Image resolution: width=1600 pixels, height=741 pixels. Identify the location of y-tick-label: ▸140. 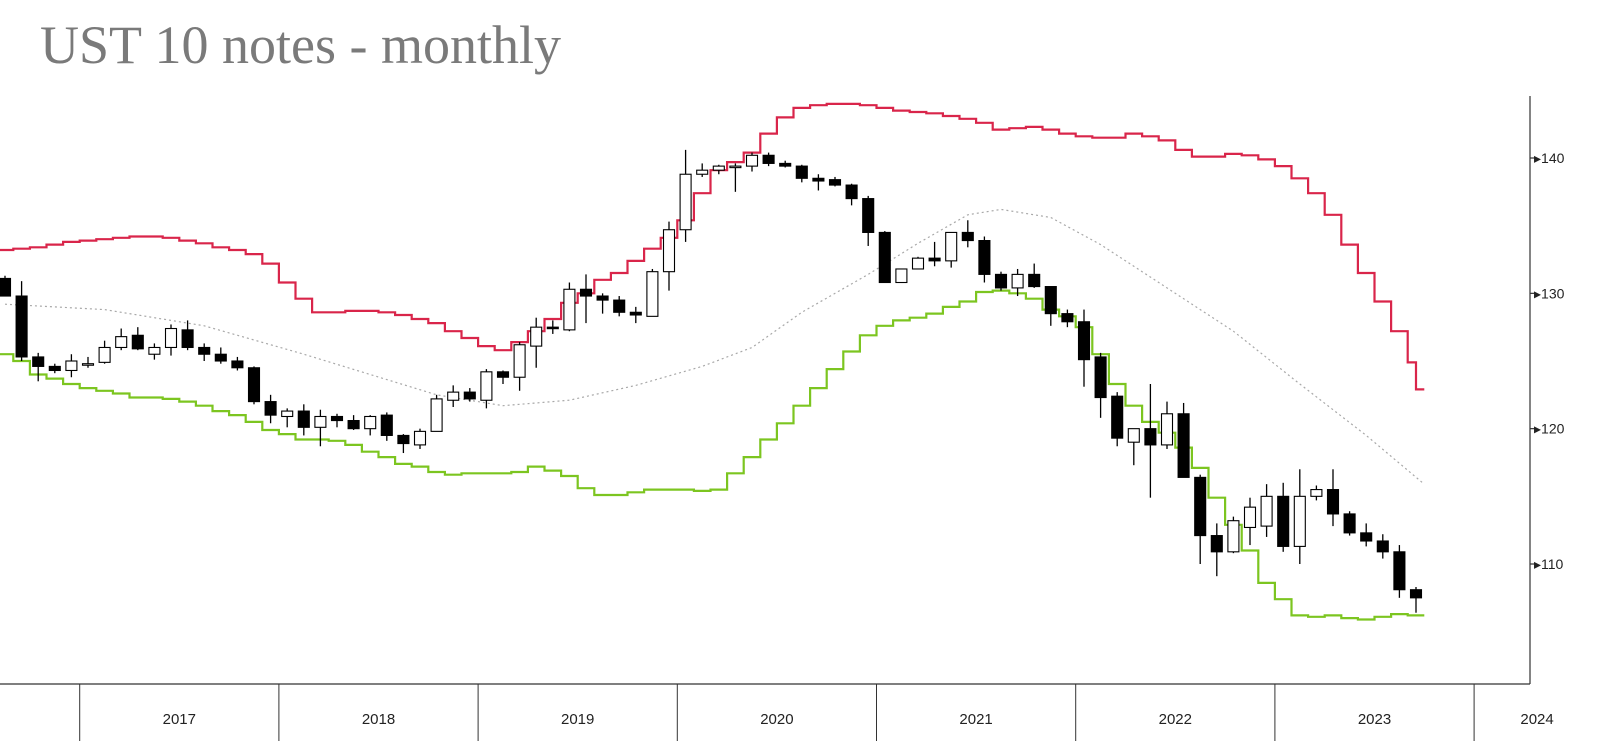
(1549, 158).